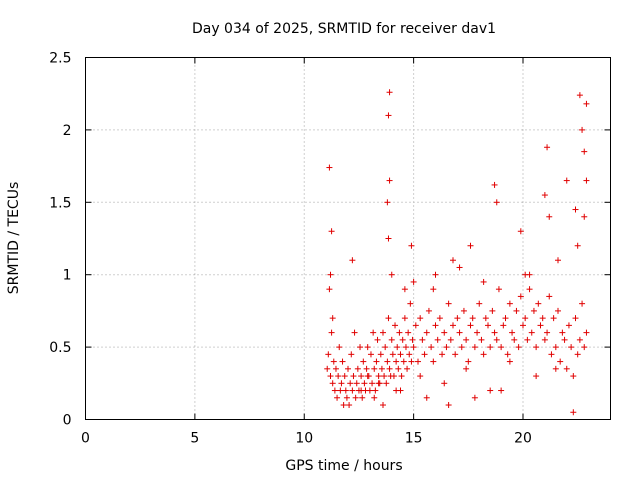 The image size is (640, 480). What do you see at coordinates (304, 439) in the screenshot?
I see `x-tick-label: 10` at bounding box center [304, 439].